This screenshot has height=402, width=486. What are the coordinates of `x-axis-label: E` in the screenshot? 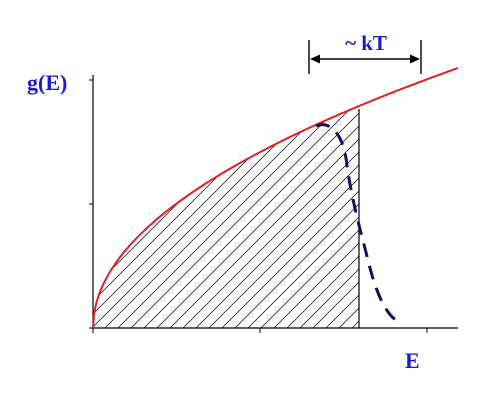 It's located at (412, 360).